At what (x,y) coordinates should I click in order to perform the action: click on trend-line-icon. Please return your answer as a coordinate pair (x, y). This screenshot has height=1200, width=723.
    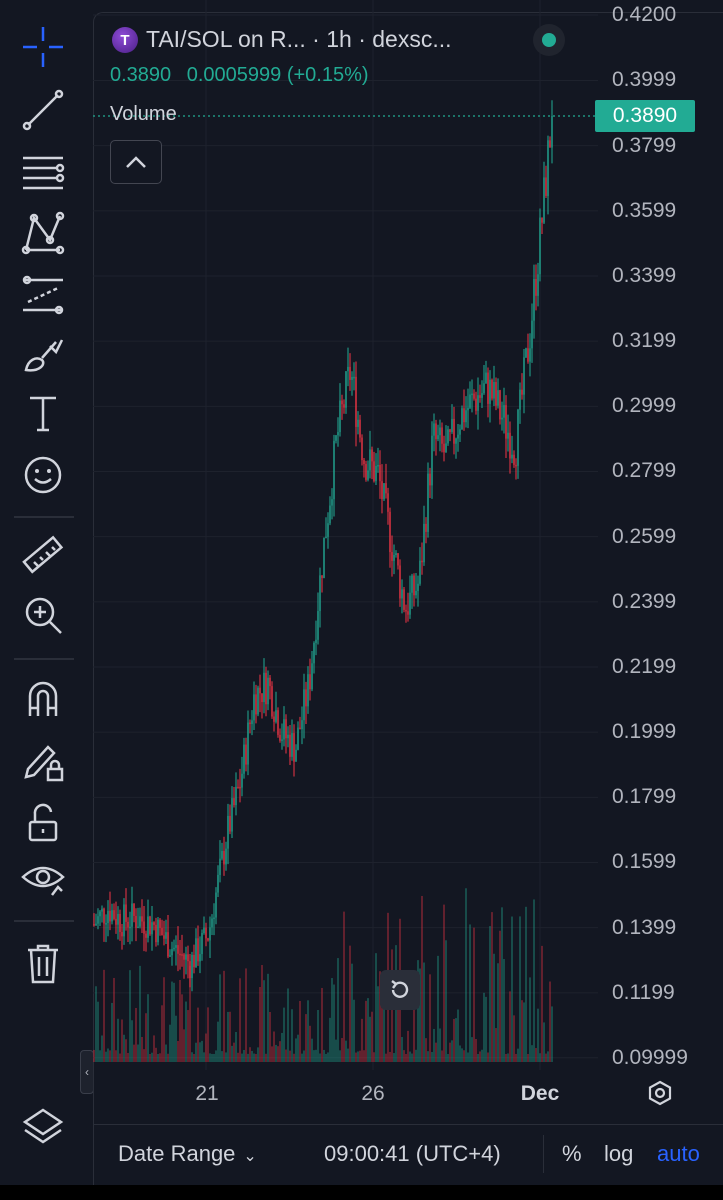
    Looking at the image, I should click on (43, 110).